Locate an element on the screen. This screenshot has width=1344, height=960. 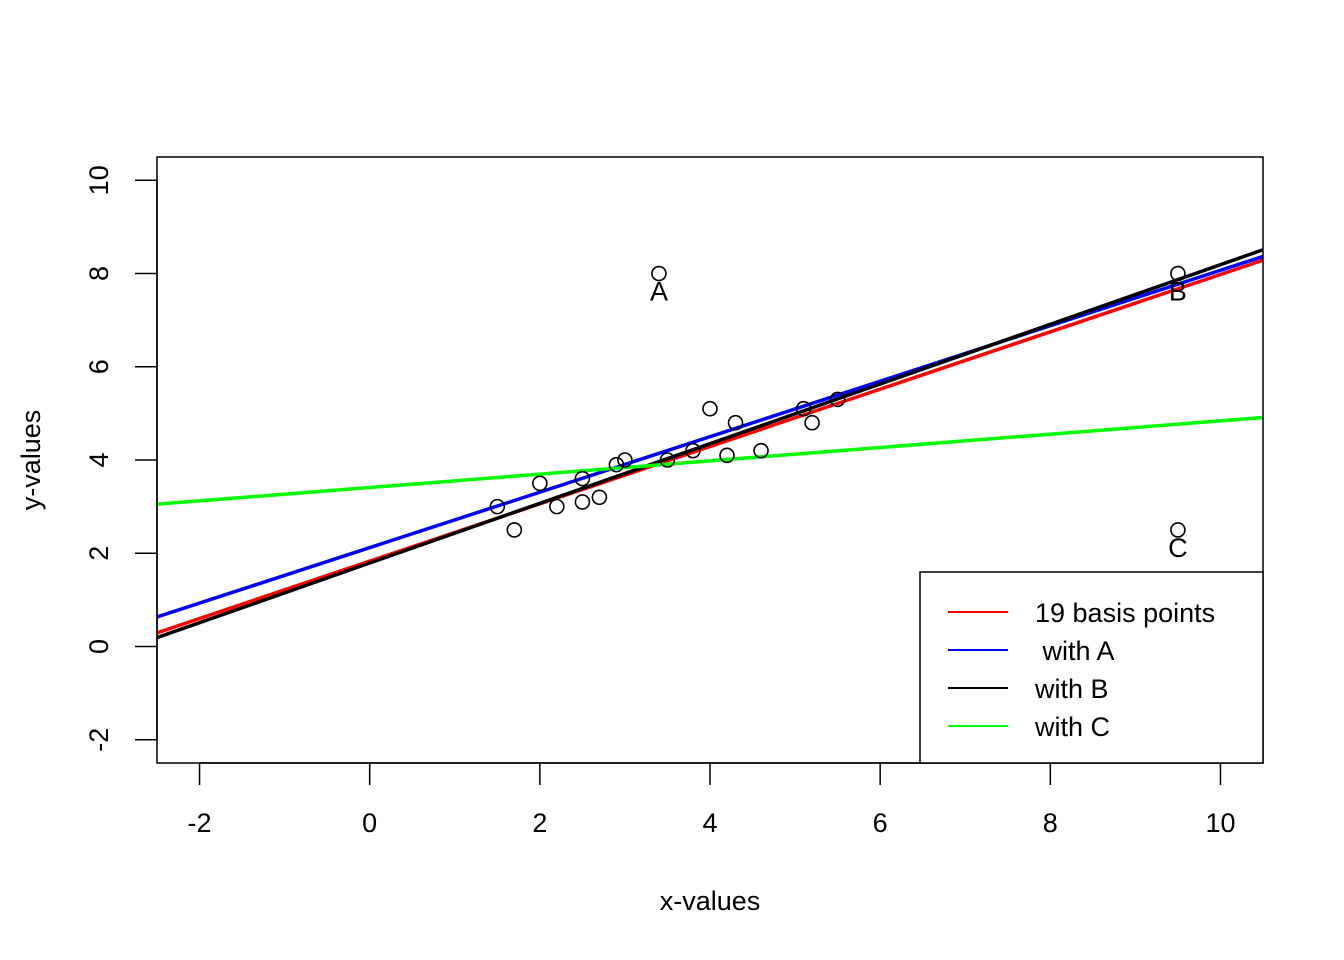
x-tick-label: 2 is located at coordinates (539, 823).